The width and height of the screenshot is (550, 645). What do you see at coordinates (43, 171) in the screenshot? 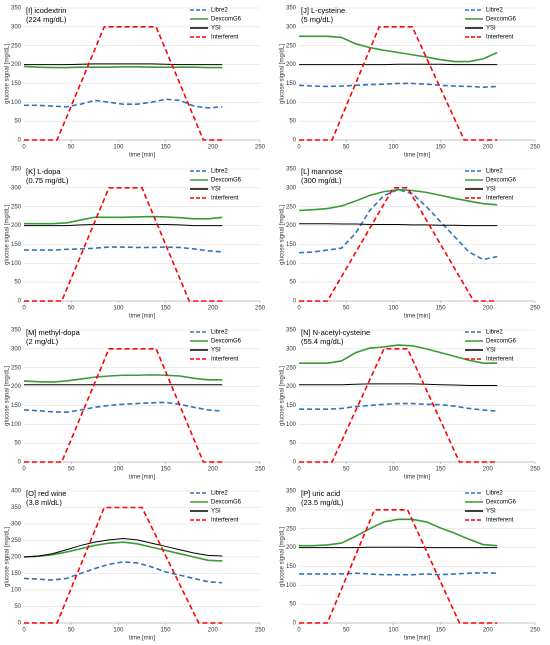
I see `panel-title: [K] L-dopa` at bounding box center [43, 171].